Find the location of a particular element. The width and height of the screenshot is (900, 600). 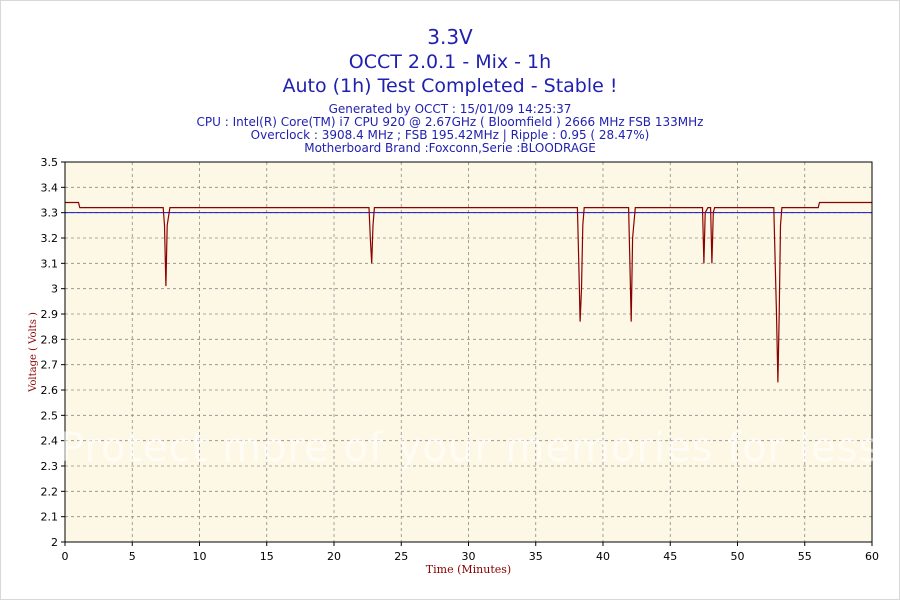

x-tick-label: 10 is located at coordinates (200, 556).